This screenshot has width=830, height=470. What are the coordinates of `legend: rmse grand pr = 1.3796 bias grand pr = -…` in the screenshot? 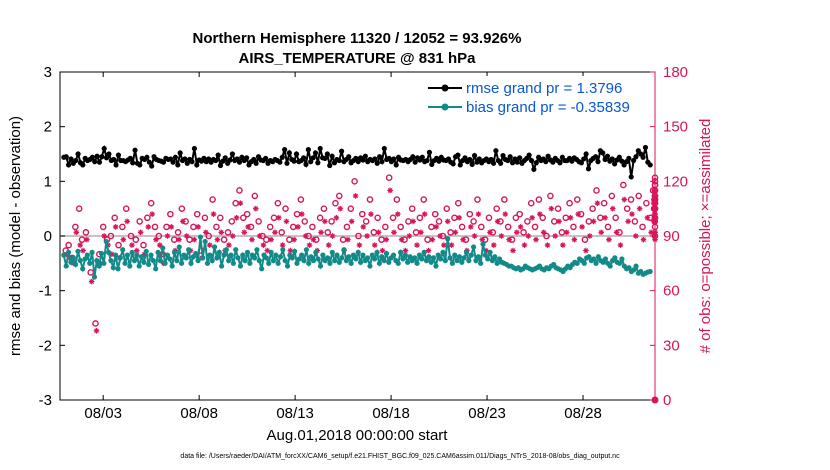 It's located at (538, 96).